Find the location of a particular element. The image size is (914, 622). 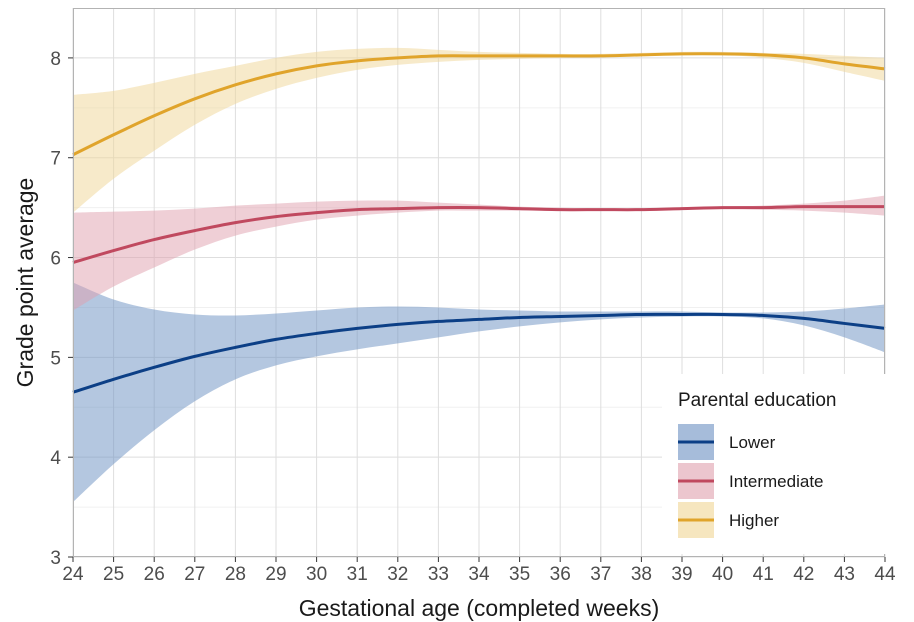

x-tick-label: 32 is located at coordinates (397, 574).